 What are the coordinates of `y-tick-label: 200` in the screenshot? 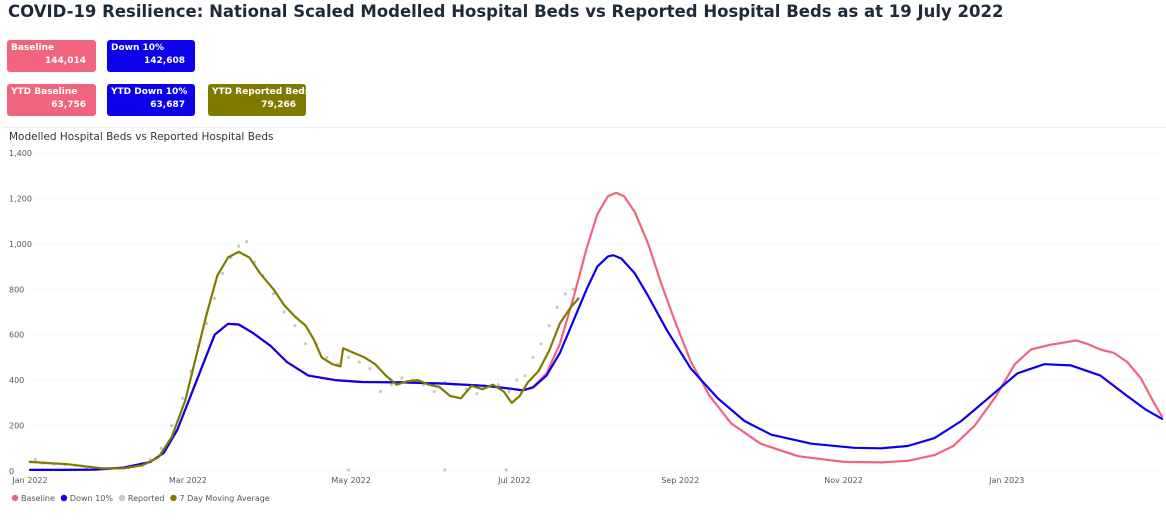 It's located at (16, 426).